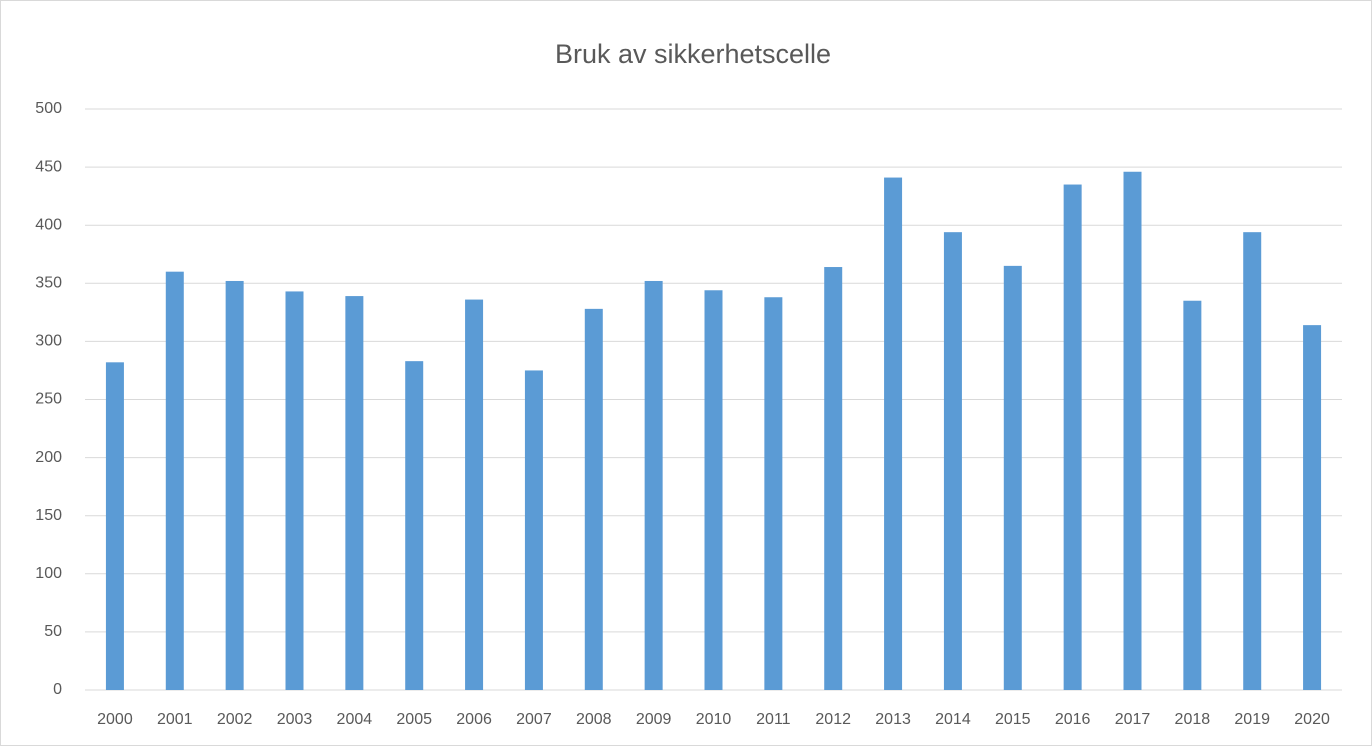  Describe the element at coordinates (115, 719) in the screenshot. I see `x-tick-label: 2000` at that location.